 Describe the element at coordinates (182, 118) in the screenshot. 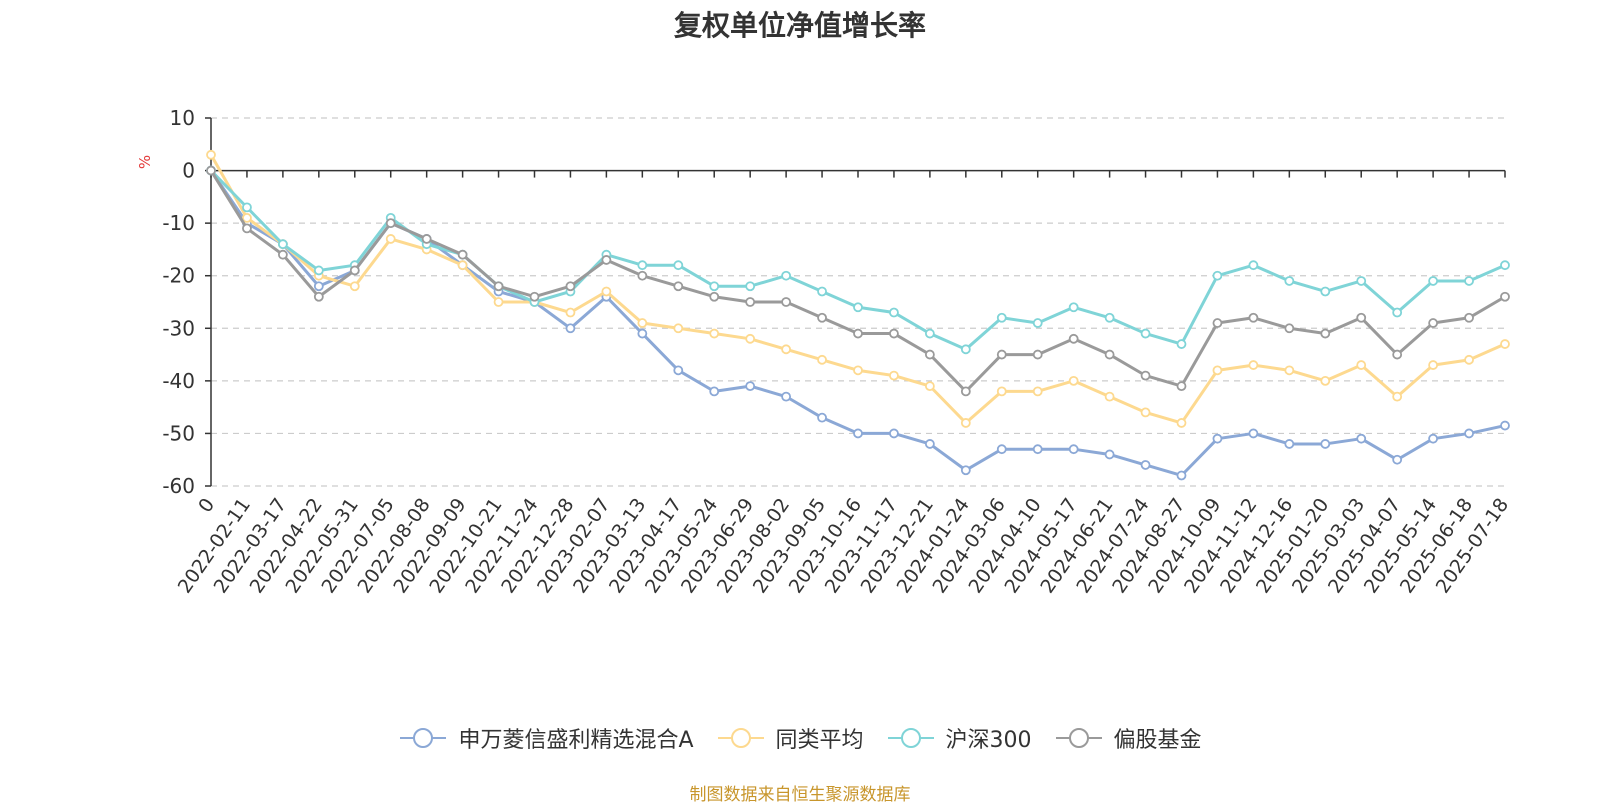

I see `y-tick-label: 10` at that location.